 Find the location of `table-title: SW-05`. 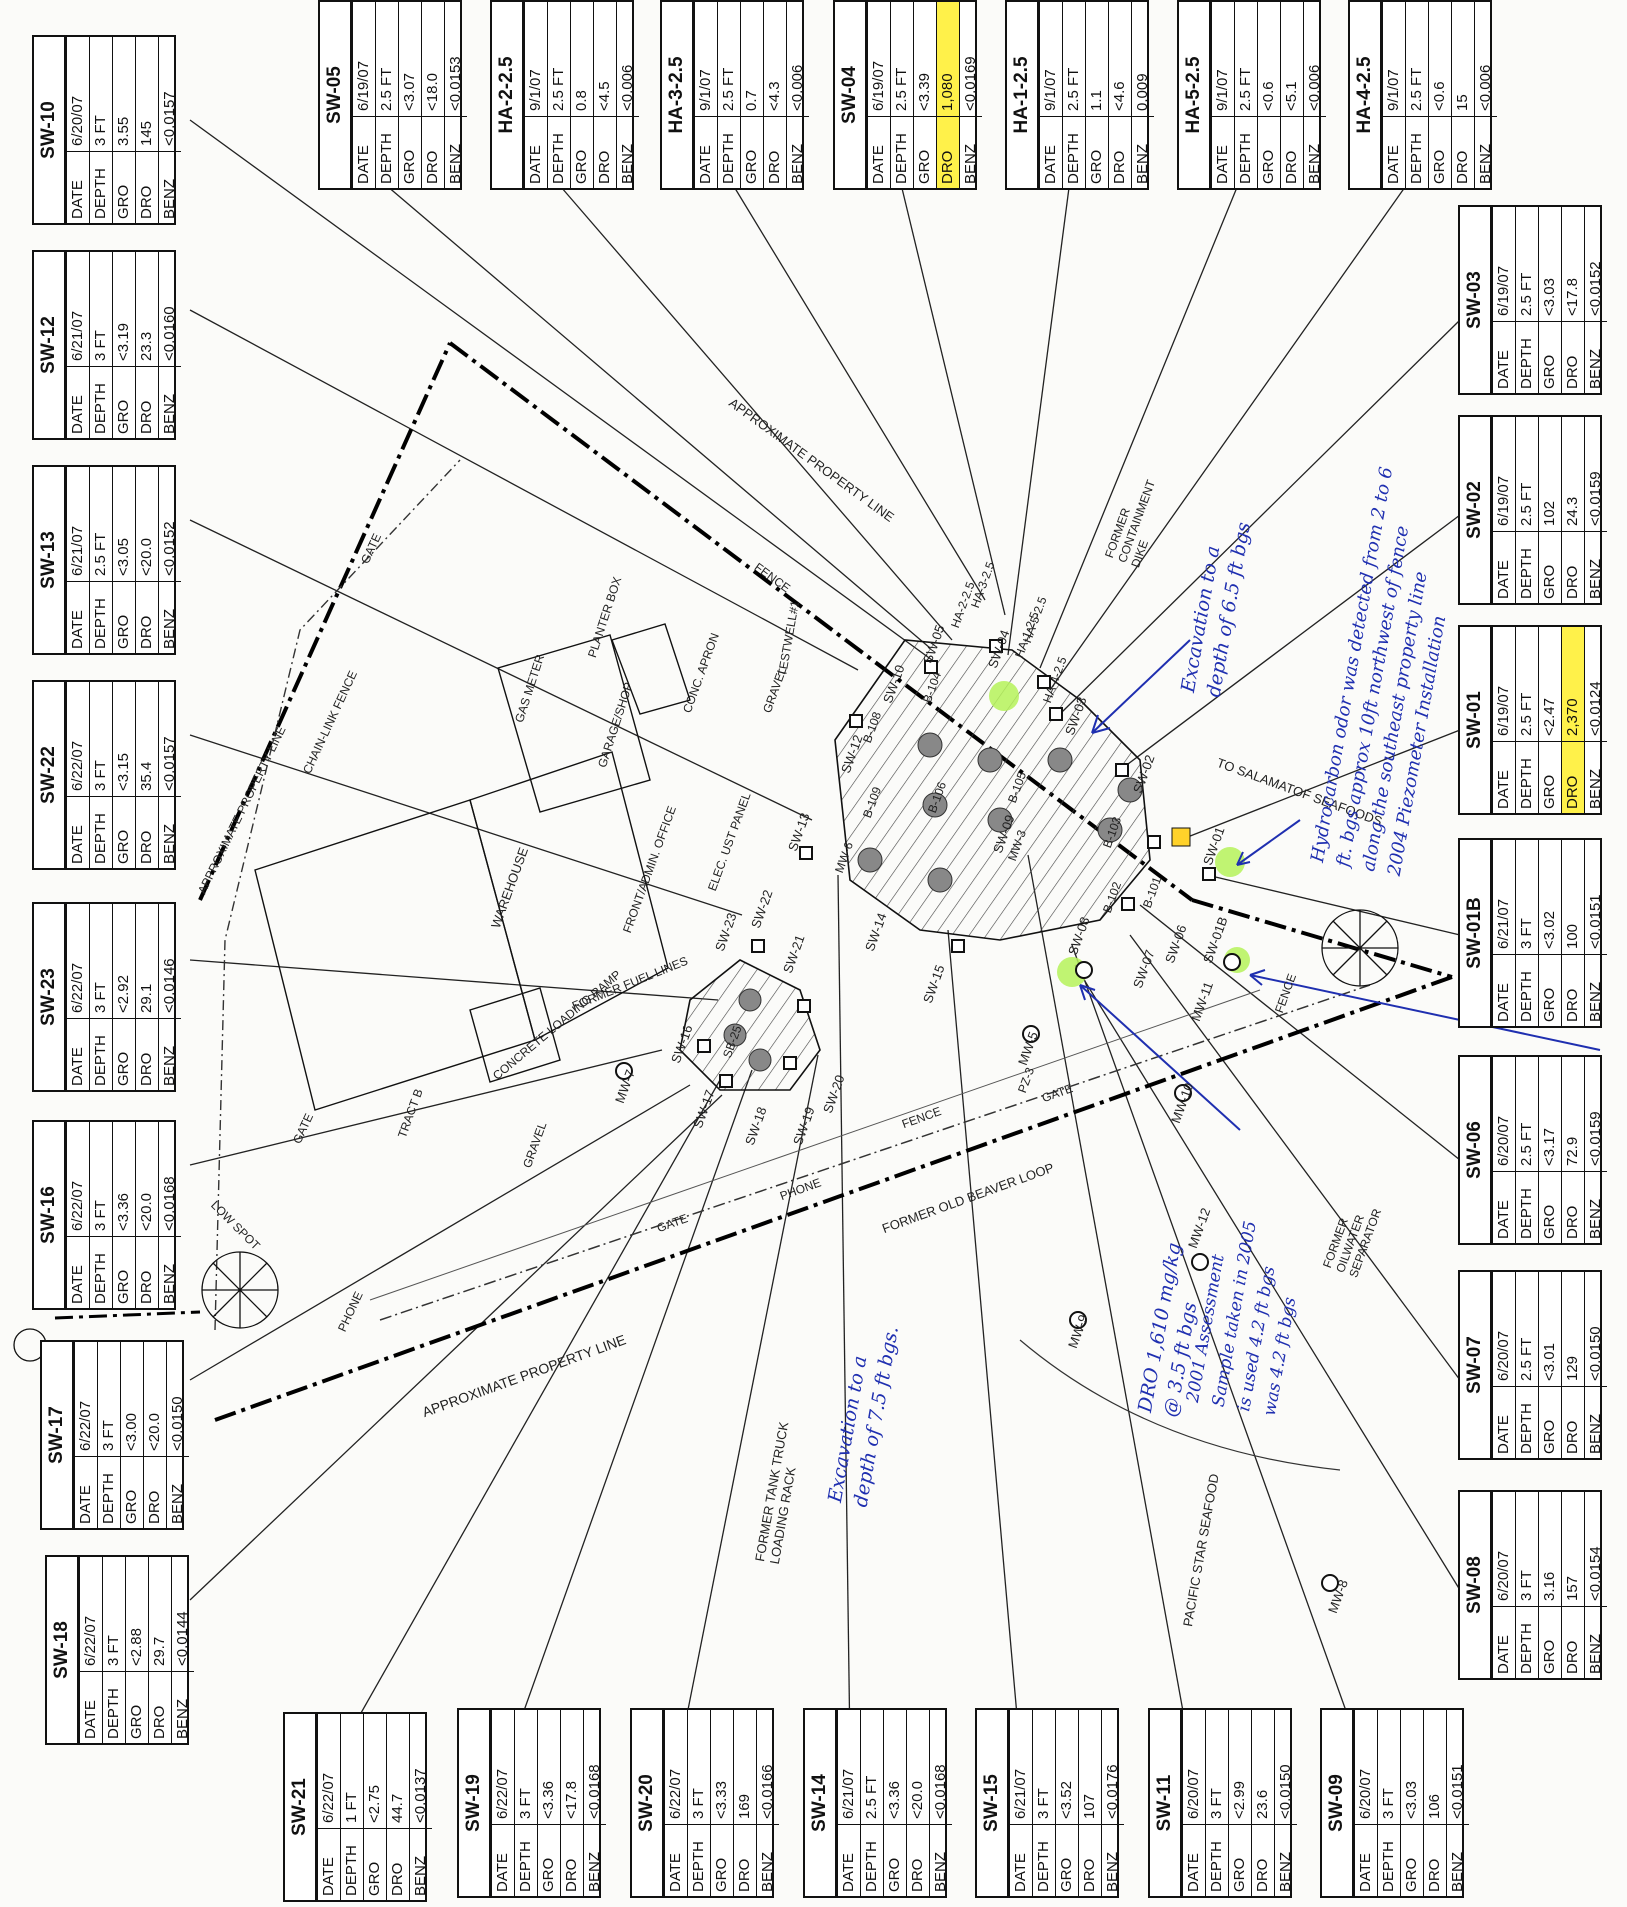

table-title: SW-05 is located at coordinates (336, 95).